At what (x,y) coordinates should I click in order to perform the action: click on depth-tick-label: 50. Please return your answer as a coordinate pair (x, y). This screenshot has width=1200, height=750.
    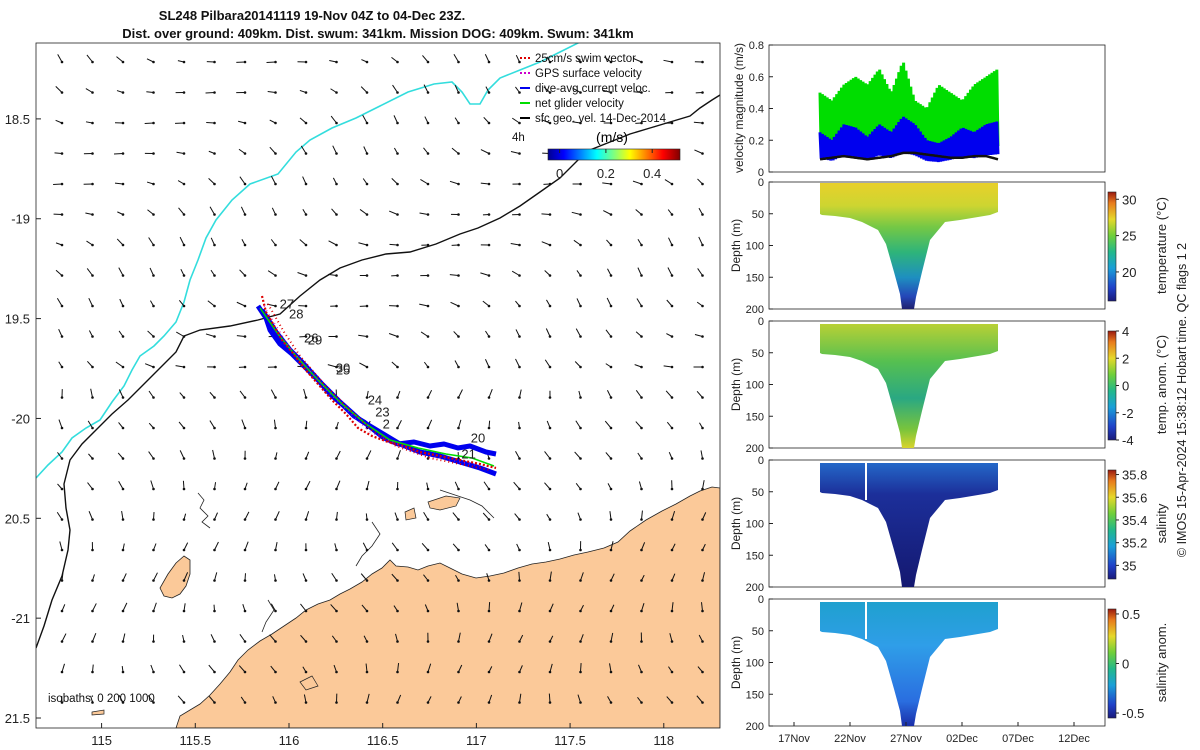
    Looking at the image, I should click on (758, 215).